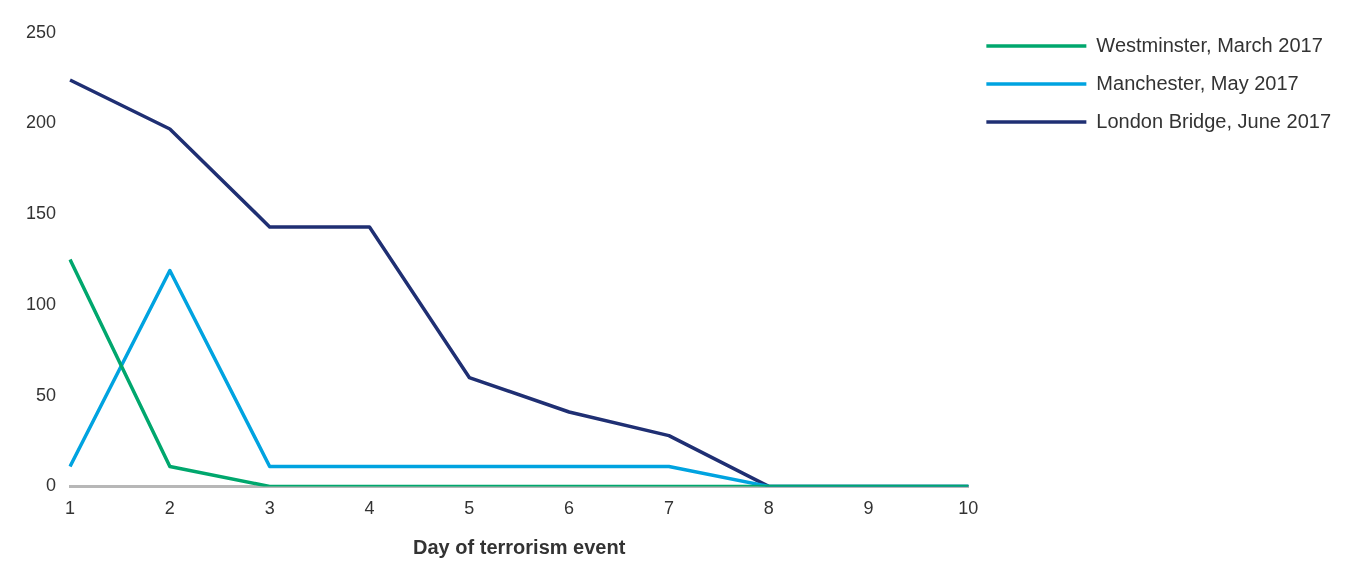 The width and height of the screenshot is (1359, 572). I want to click on y-tick-label: 150, so click(41, 213).